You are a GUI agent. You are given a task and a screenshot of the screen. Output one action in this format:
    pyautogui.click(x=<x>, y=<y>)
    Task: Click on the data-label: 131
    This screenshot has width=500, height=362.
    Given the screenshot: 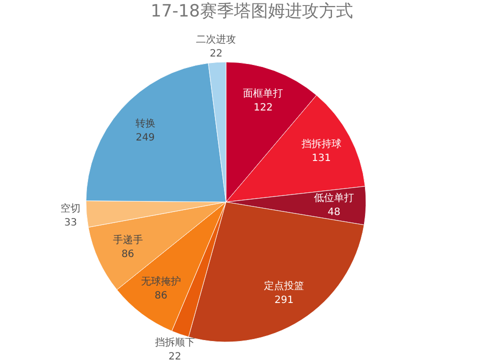 What is the action you would take?
    pyautogui.click(x=321, y=158)
    